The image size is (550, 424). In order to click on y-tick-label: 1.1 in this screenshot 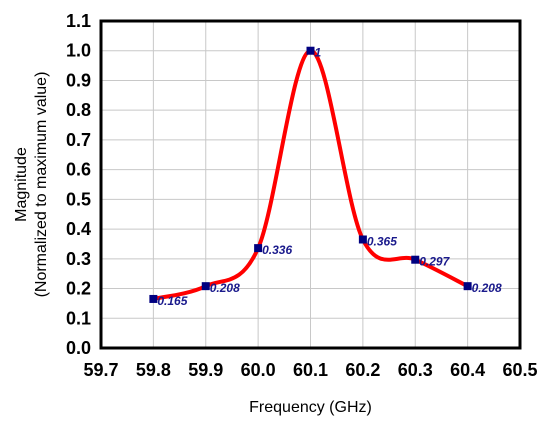, I will do `click(78, 21)`.